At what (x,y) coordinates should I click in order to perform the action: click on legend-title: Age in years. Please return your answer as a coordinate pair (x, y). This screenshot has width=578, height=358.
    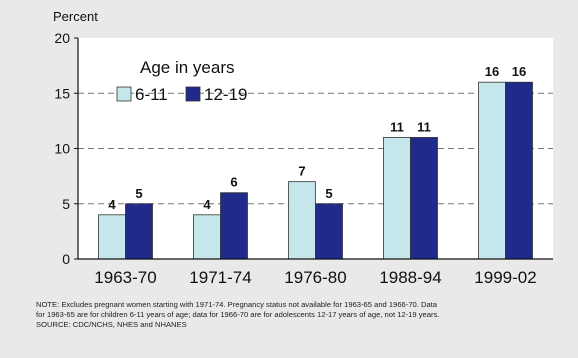
    Looking at the image, I should click on (187, 67).